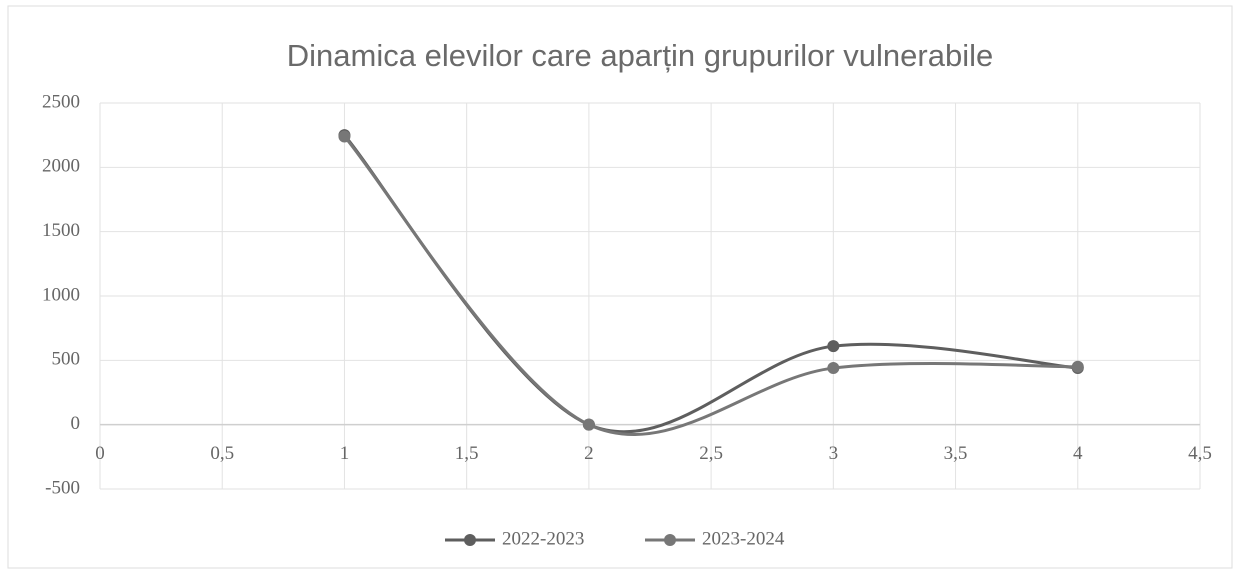  What do you see at coordinates (66, 359) in the screenshot?
I see `y-tick-label: 500` at bounding box center [66, 359].